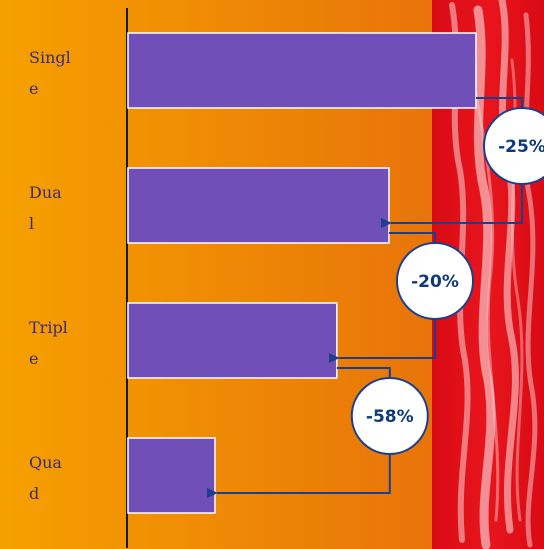  What do you see at coordinates (232, 340) in the screenshot?
I see `bar-triple` at bounding box center [232, 340].